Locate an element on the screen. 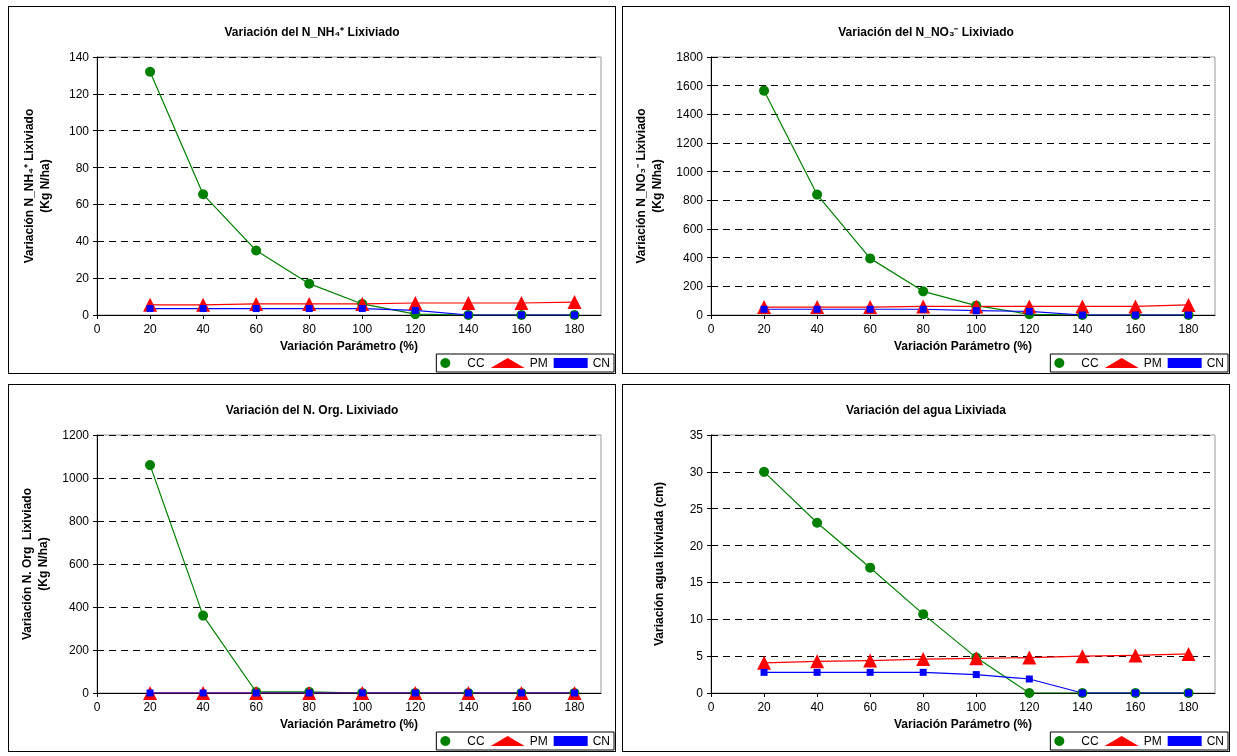  y-tick-label: 1600 is located at coordinates (690, 85).